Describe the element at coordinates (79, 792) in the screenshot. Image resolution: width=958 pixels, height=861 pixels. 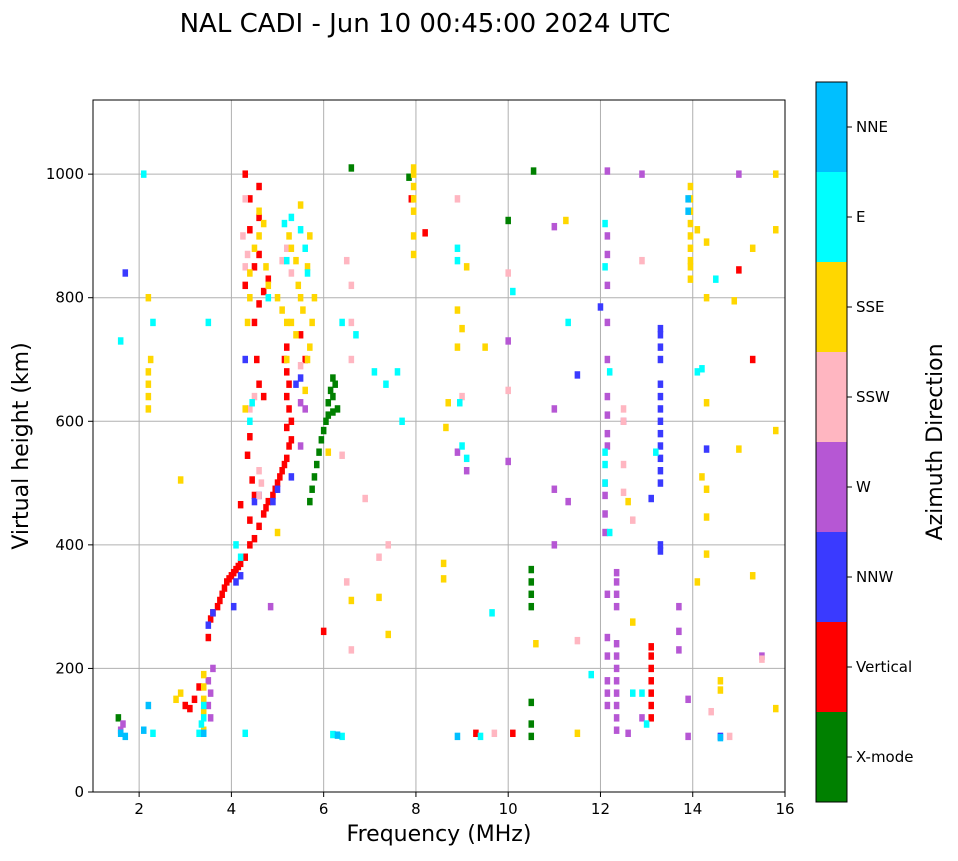
I see `y-tick-label: 0` at that location.